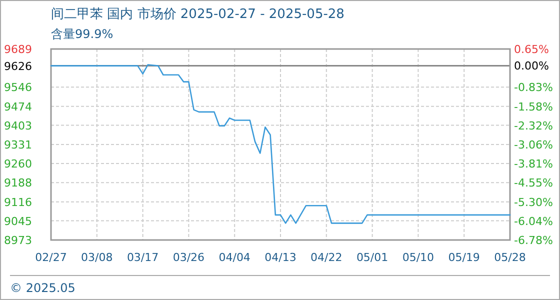 The image size is (560, 300). What do you see at coordinates (97, 257) in the screenshot?
I see `x-tick-label: 03/08` at bounding box center [97, 257].